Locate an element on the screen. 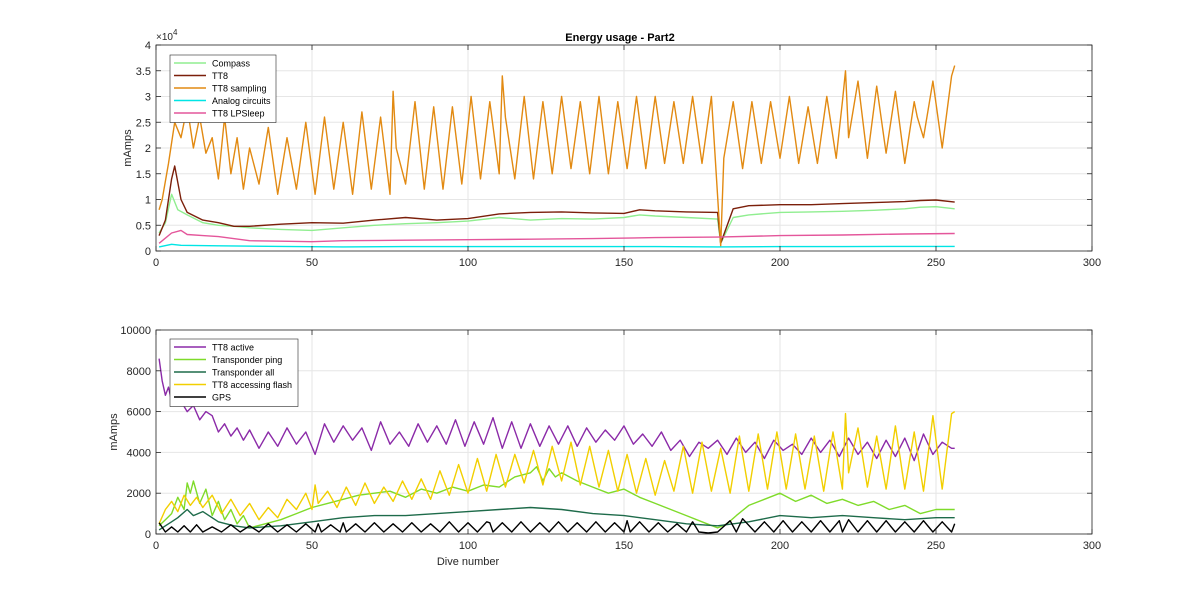 The width and height of the screenshot is (1200, 601). series-line-analog-circuits is located at coordinates (556, 245).